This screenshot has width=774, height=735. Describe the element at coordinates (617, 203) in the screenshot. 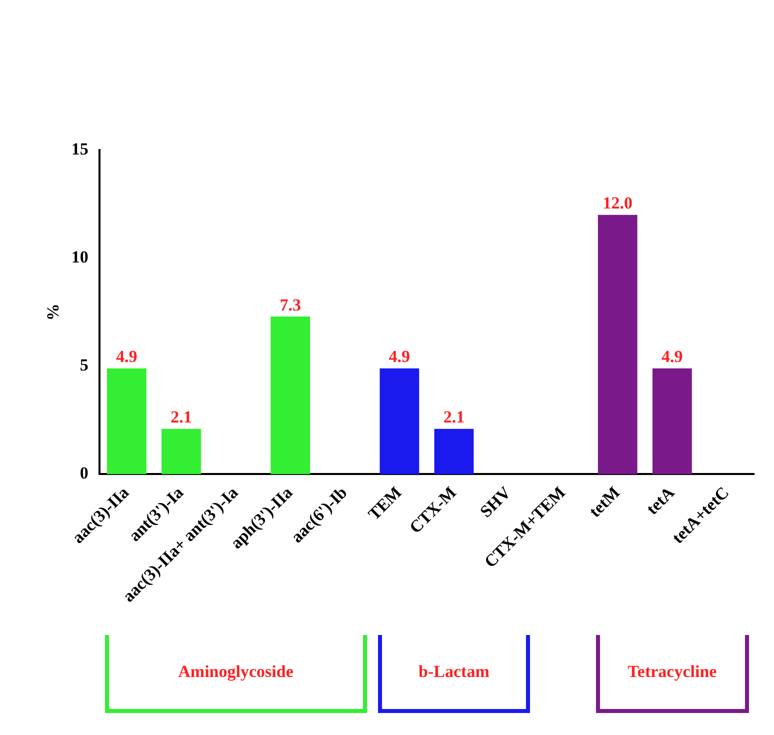

I see `data-label: 12.0` at that location.